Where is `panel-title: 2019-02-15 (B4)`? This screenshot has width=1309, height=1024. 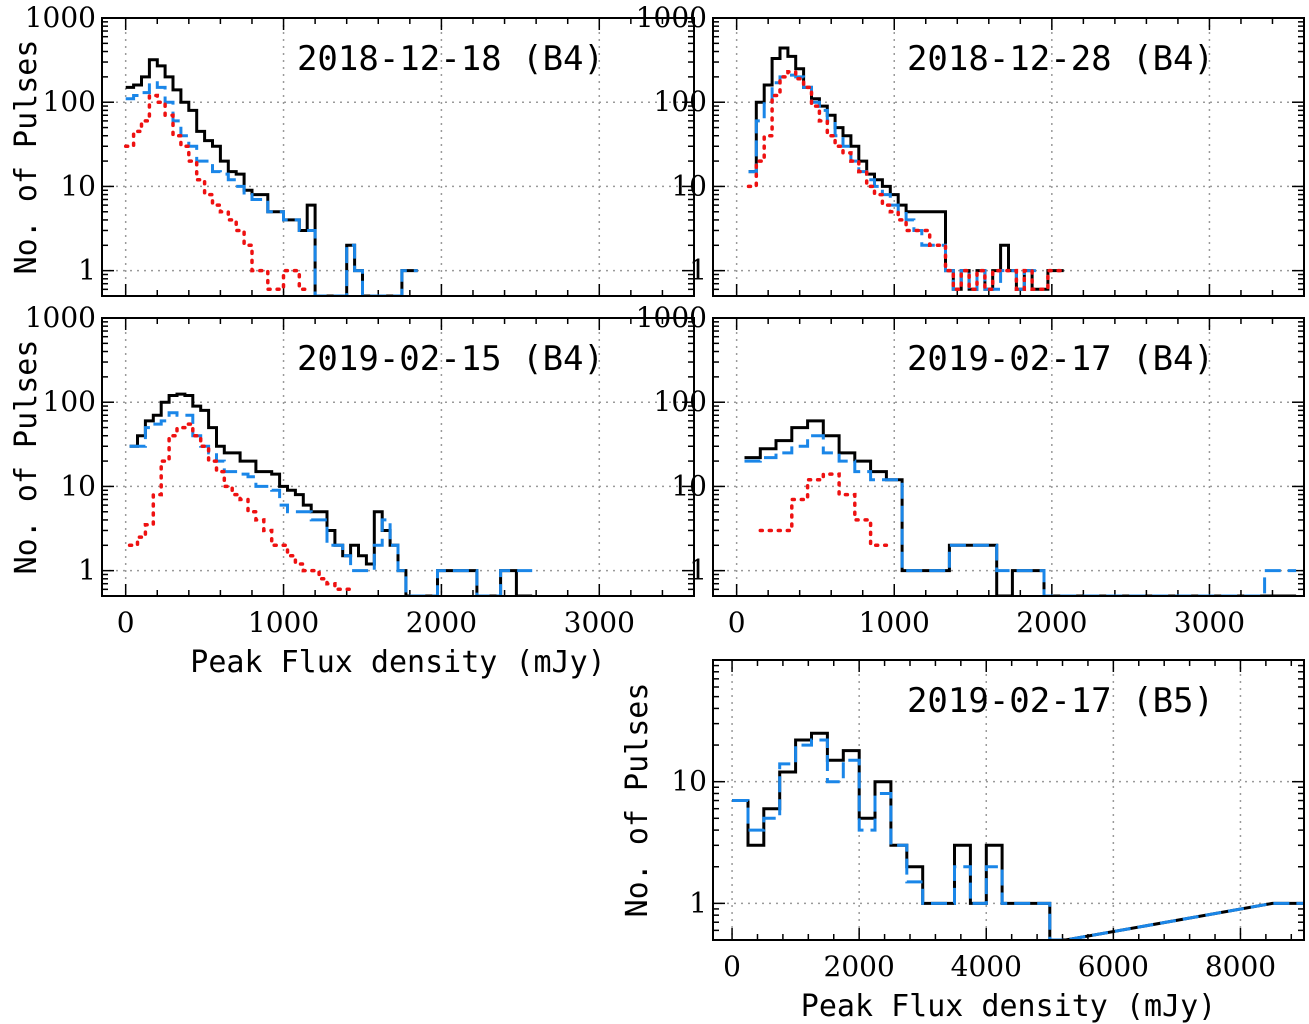
panel-title: 2019-02-15 (B4) is located at coordinates (450, 359).